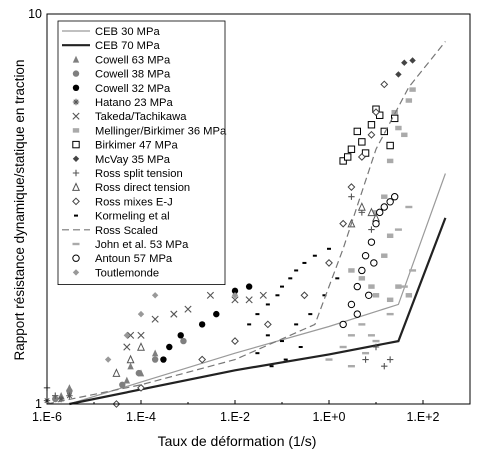 This screenshot has height=455, width=477. Describe the element at coordinates (111, 32) in the screenshot. I see `legend-entry: CEB 30 MPa` at that location.